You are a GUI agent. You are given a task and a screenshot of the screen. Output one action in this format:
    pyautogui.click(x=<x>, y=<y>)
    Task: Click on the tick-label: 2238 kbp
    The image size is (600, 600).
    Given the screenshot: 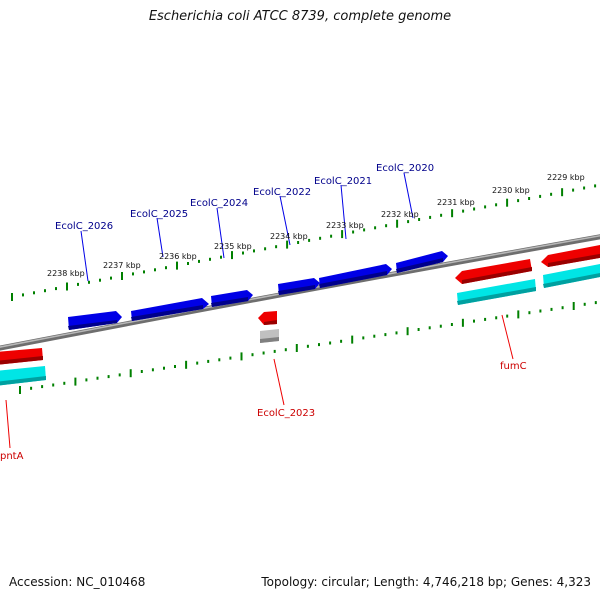 What is the action you would take?
    pyautogui.click(x=66, y=273)
    